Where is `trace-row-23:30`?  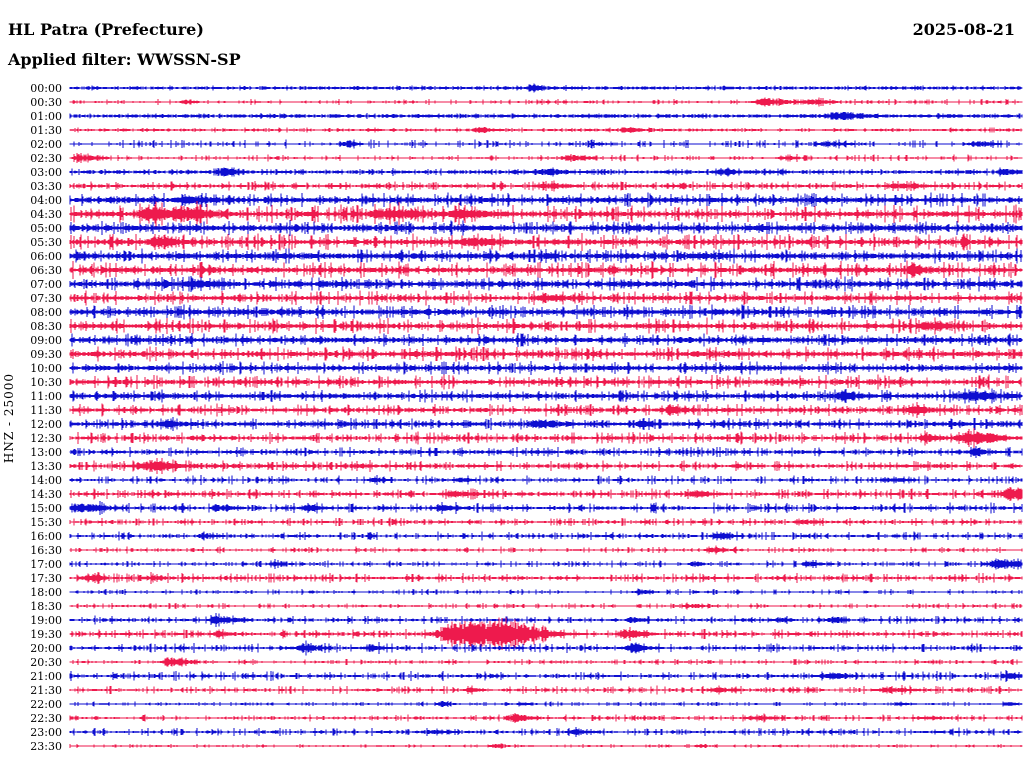
trace-row-23:30 is located at coordinates (546, 746).